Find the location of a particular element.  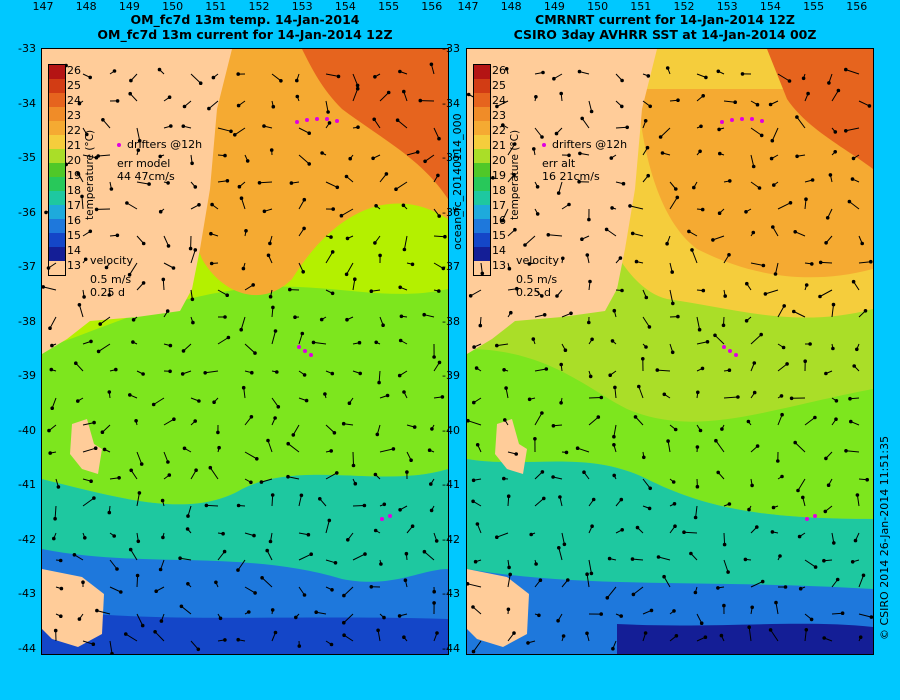

right-lon-label-151: 151 is located at coordinates (641, 6).